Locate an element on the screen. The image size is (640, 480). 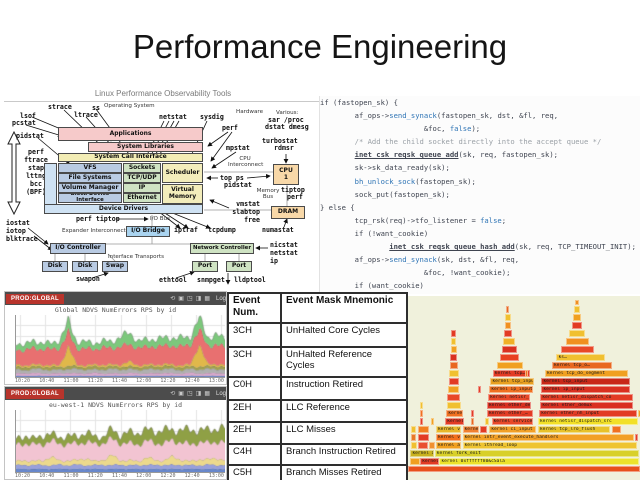
x-tick: 11:40 is located at coordinates (119, 381).